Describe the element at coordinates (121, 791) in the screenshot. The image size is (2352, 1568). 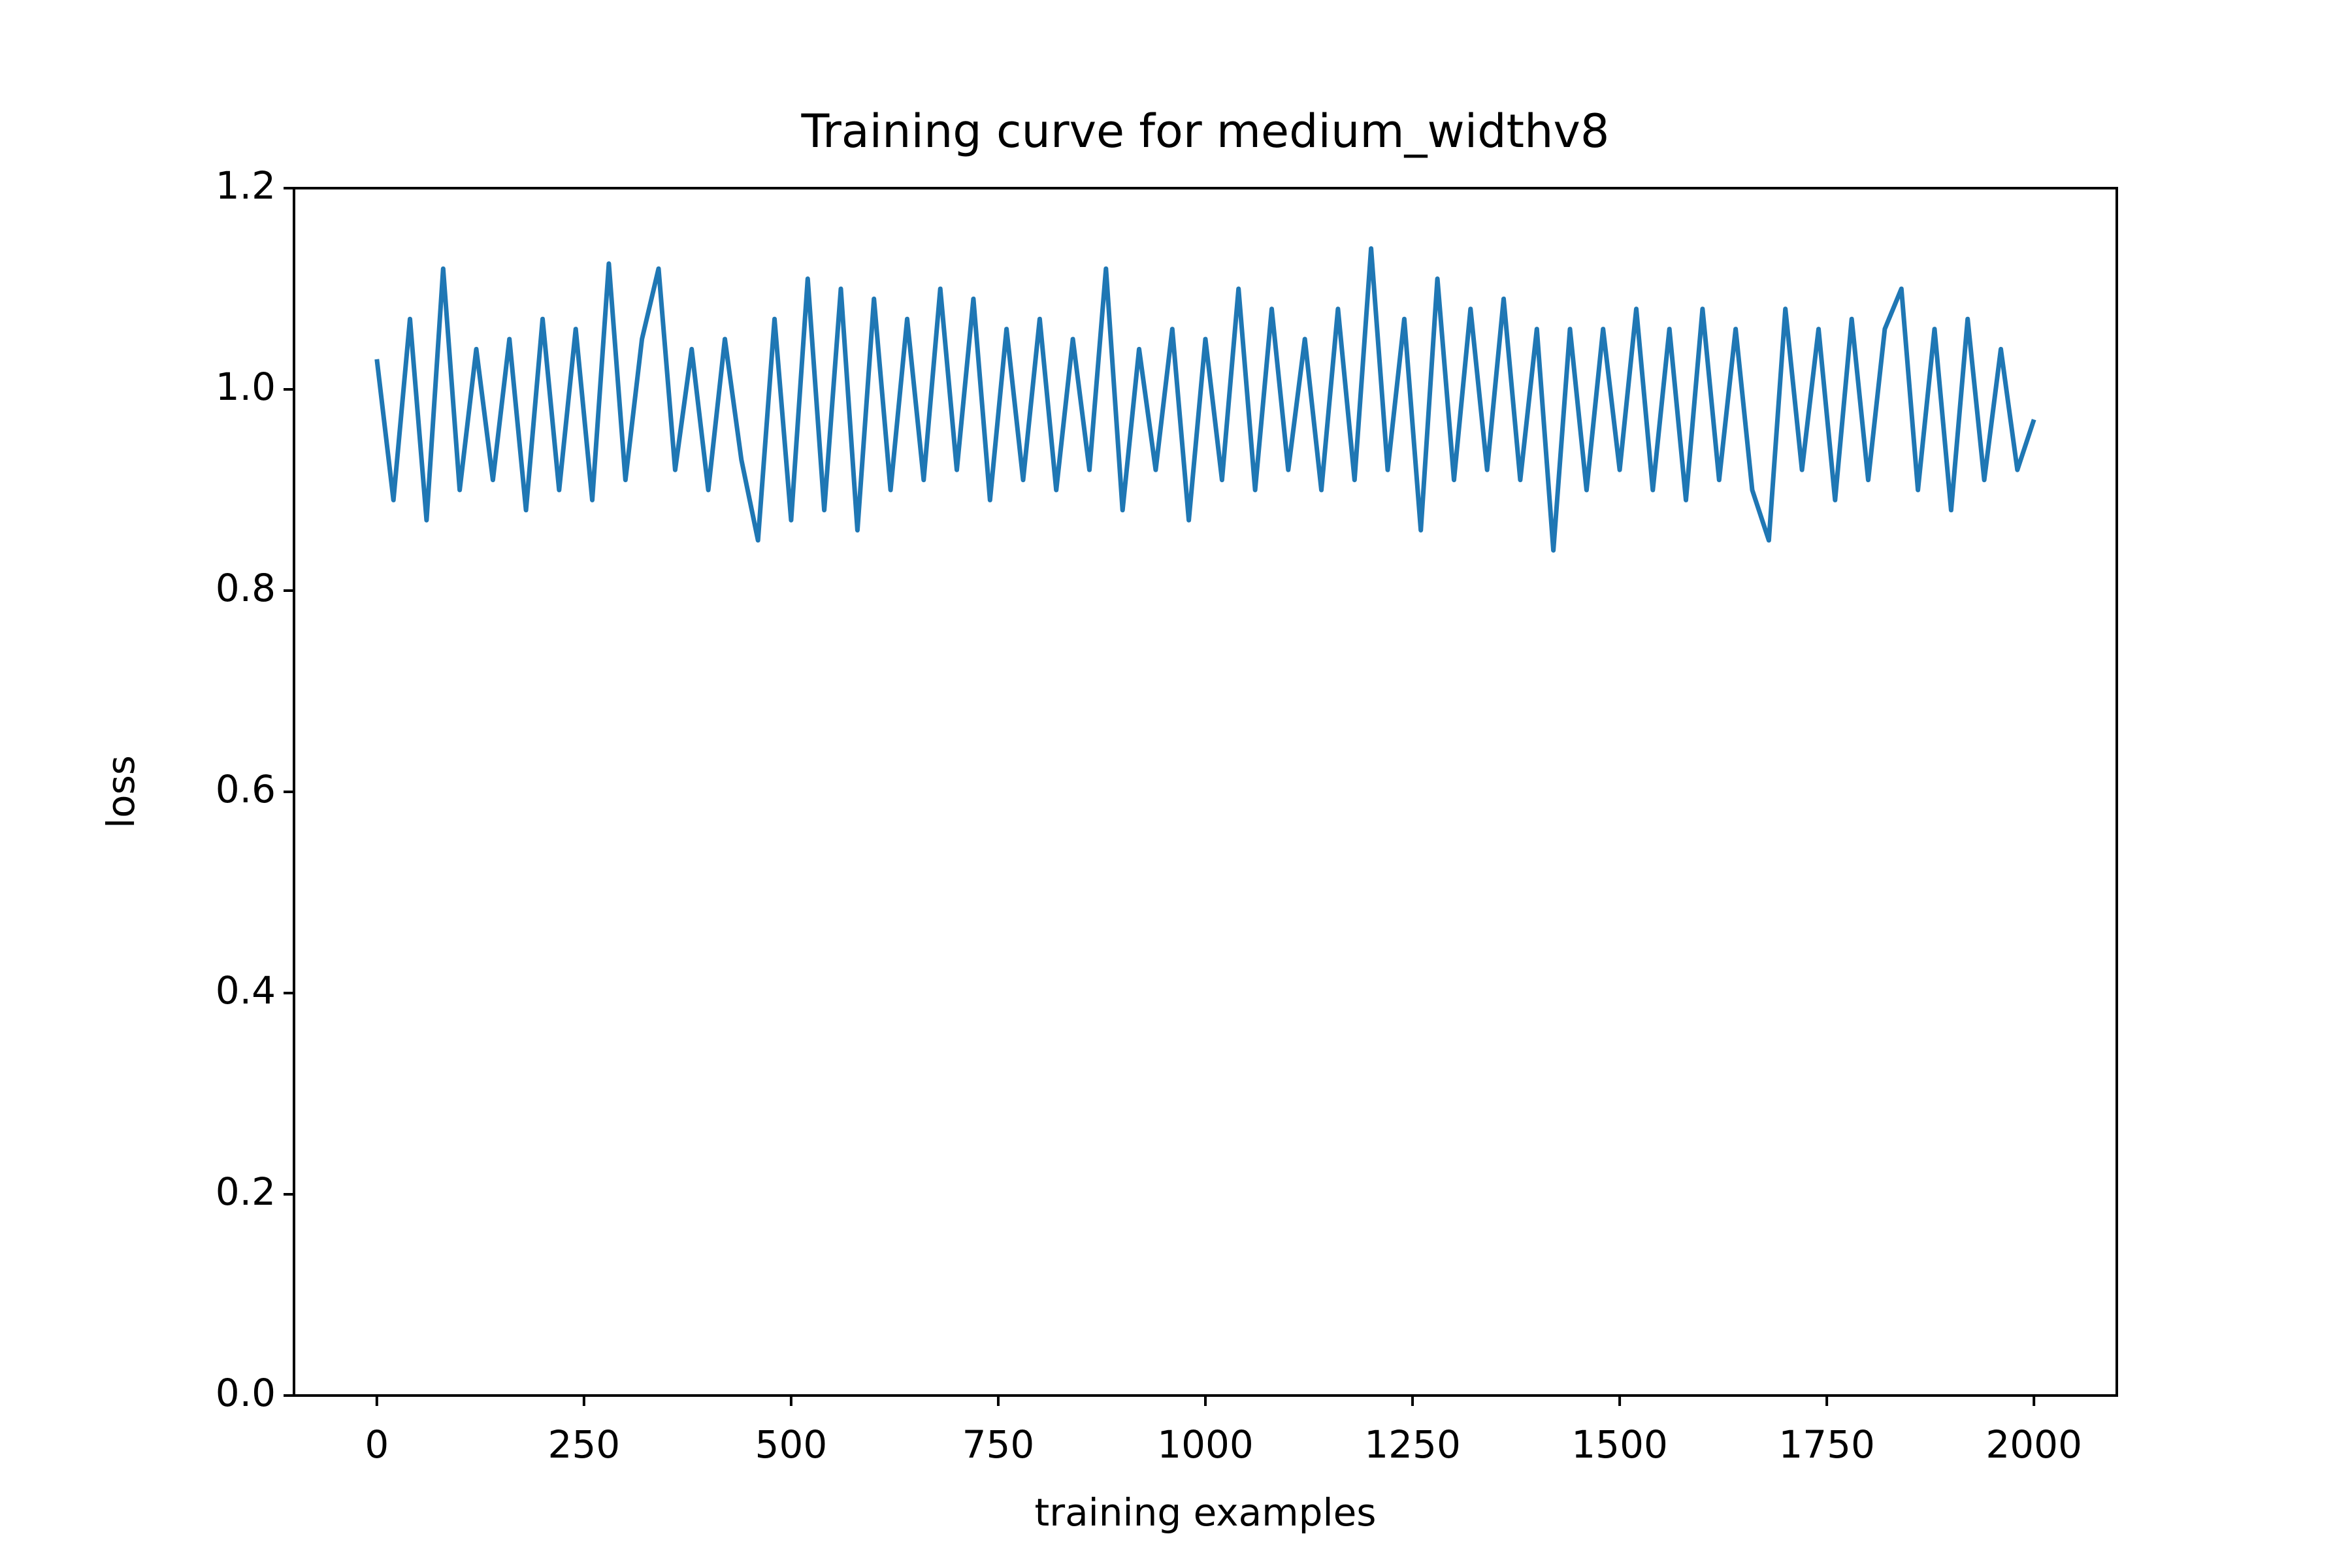
I see `y-axis-label: loss` at that location.